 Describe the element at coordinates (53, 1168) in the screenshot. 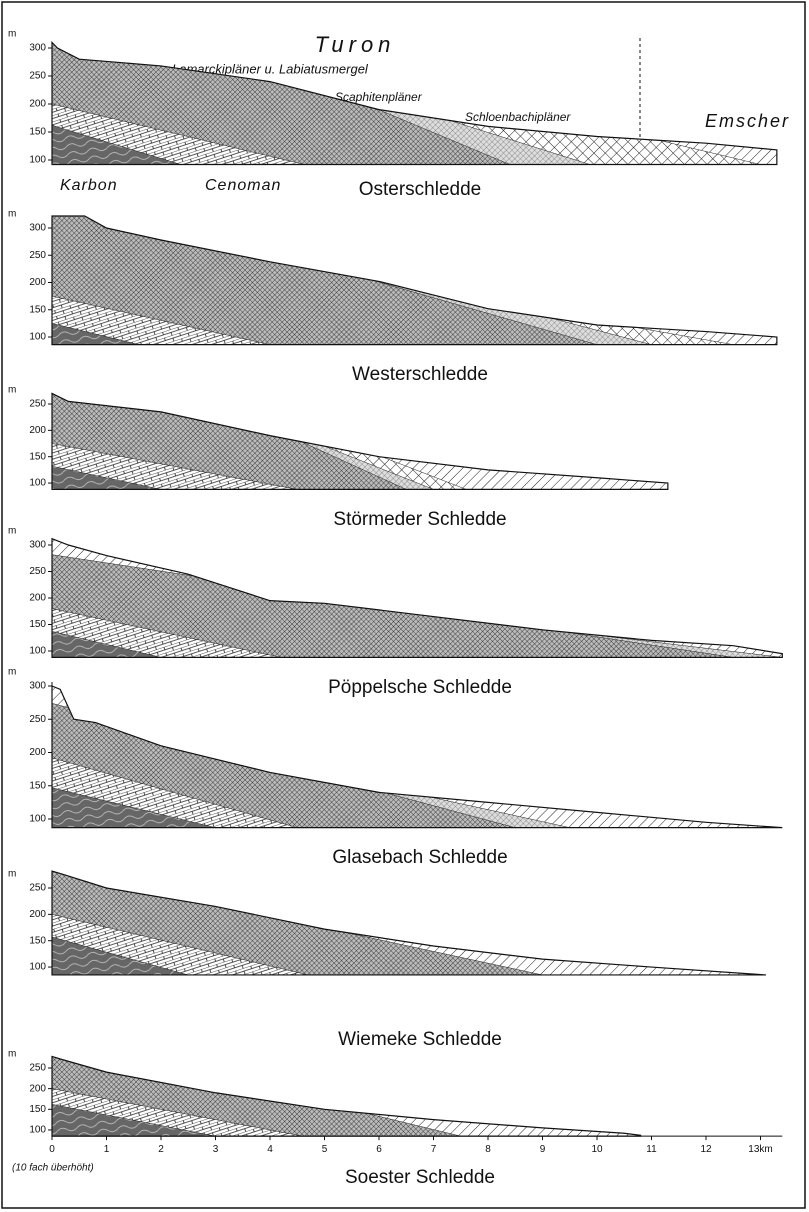

I see `scale-note: (10 fach überhöht)` at that location.